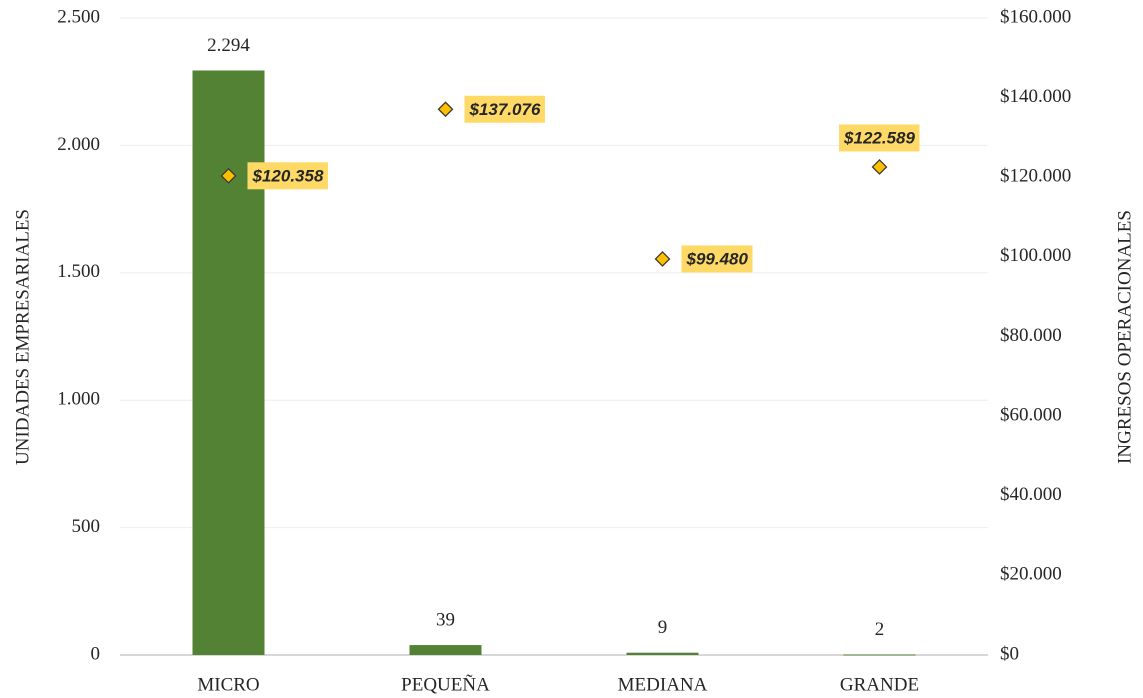 This screenshot has width=1143, height=698. Describe the element at coordinates (228, 684) in the screenshot. I see `x-tick-label: MICRO` at that location.